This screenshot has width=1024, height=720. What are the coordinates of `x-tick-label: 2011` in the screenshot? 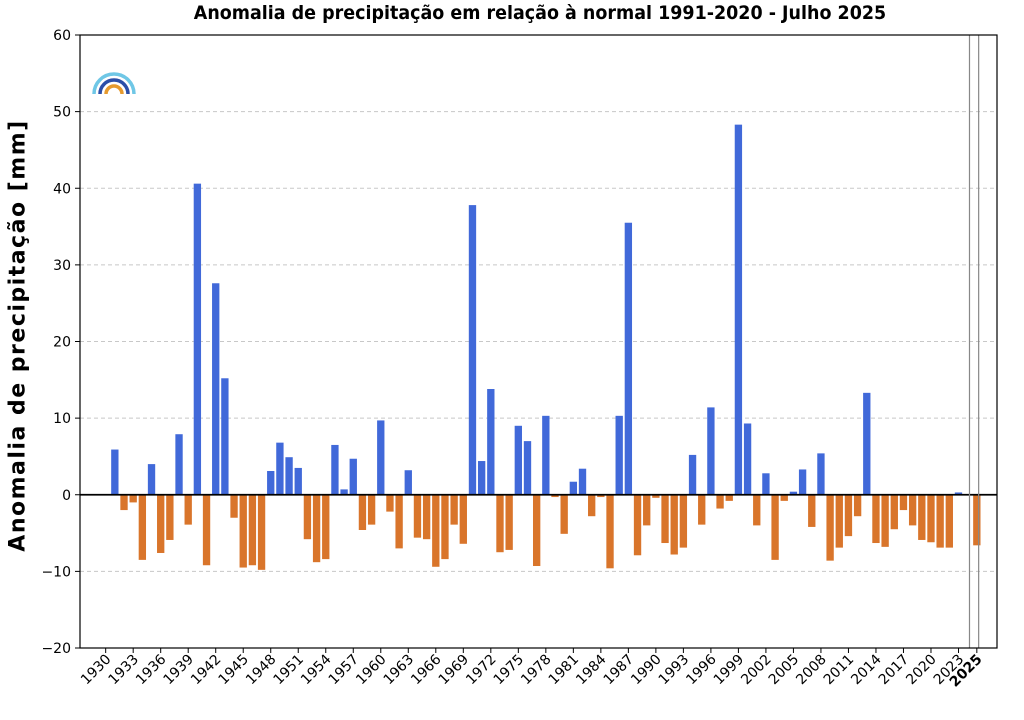 It's located at (839, 670).